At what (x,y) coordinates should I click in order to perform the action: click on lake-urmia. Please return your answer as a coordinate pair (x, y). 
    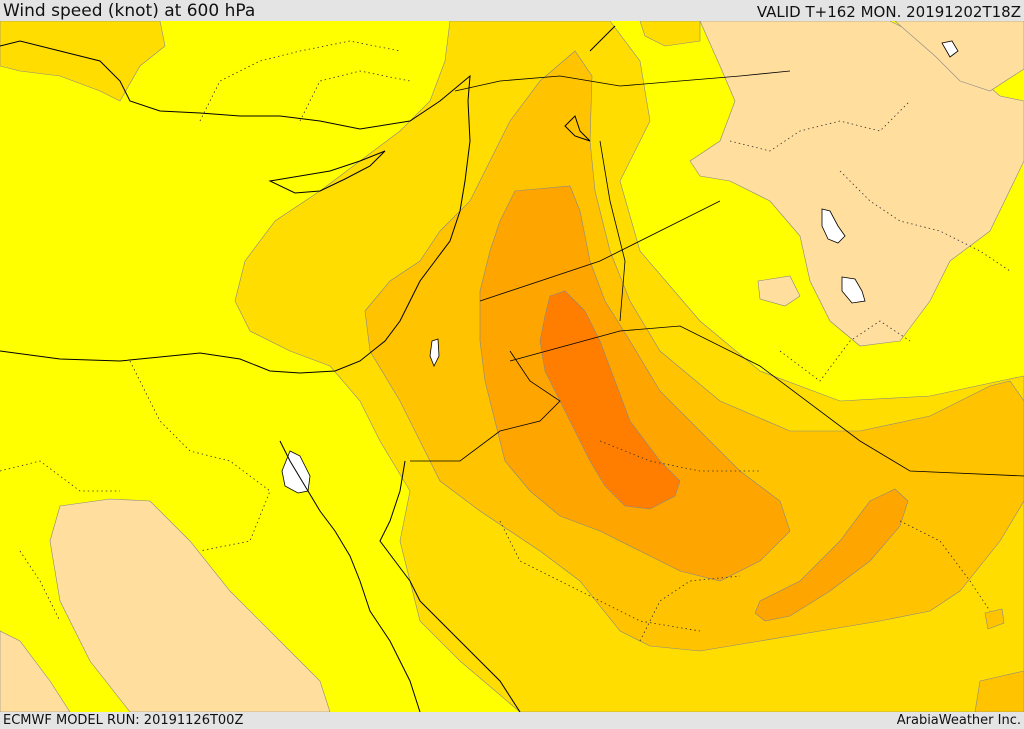
    Looking at the image, I should click on (833, 226).